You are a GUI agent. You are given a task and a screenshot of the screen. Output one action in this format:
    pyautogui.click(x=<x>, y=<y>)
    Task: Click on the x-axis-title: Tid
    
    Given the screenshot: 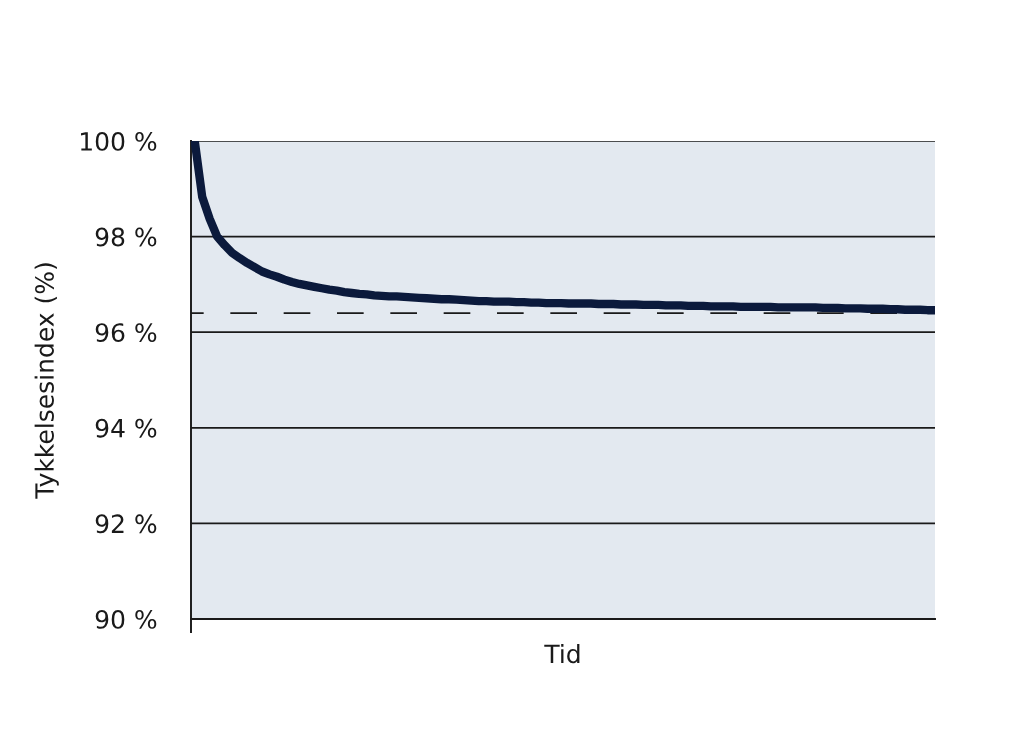 What is the action you would take?
    pyautogui.click(x=562, y=654)
    